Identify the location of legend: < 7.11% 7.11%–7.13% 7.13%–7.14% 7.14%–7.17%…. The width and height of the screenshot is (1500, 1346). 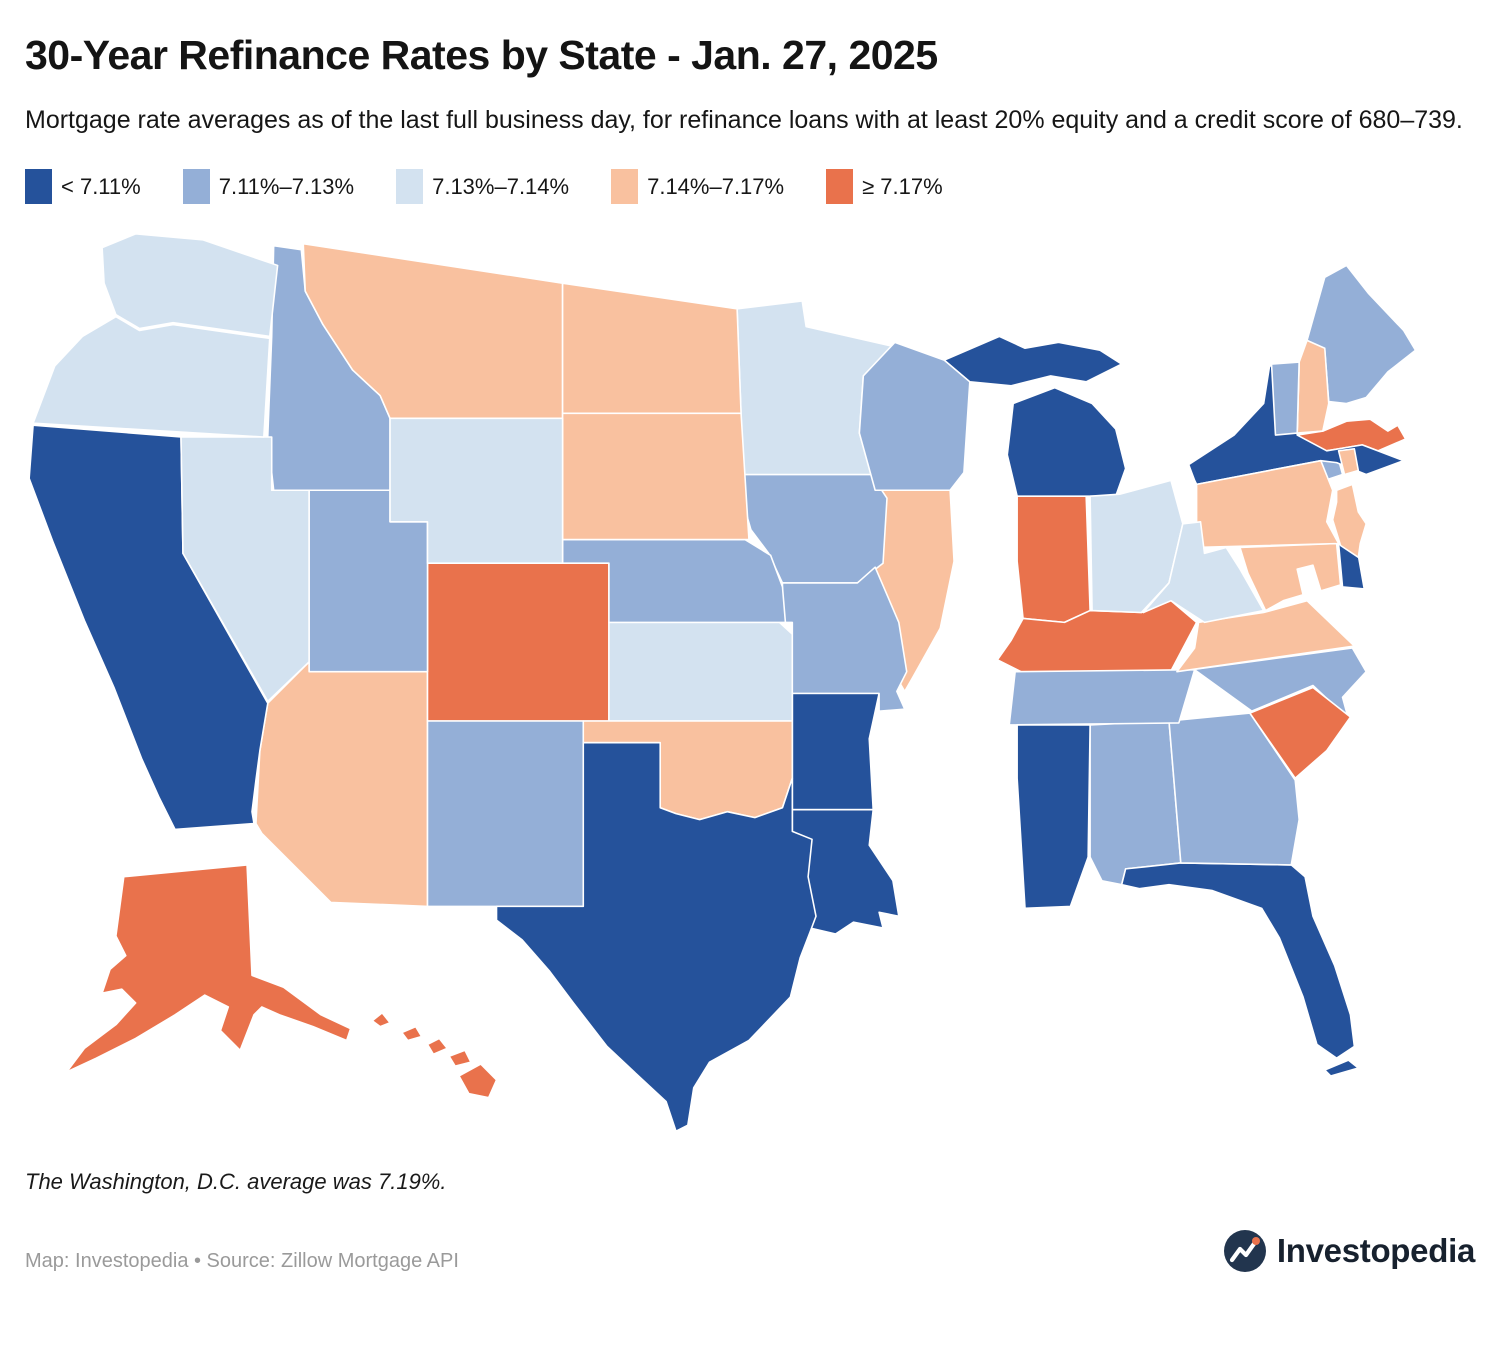
(750, 186).